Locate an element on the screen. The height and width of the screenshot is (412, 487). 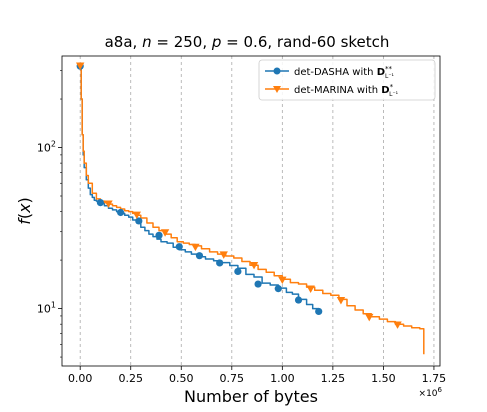
x-axis-label: Number of bytes is located at coordinates (251, 396).